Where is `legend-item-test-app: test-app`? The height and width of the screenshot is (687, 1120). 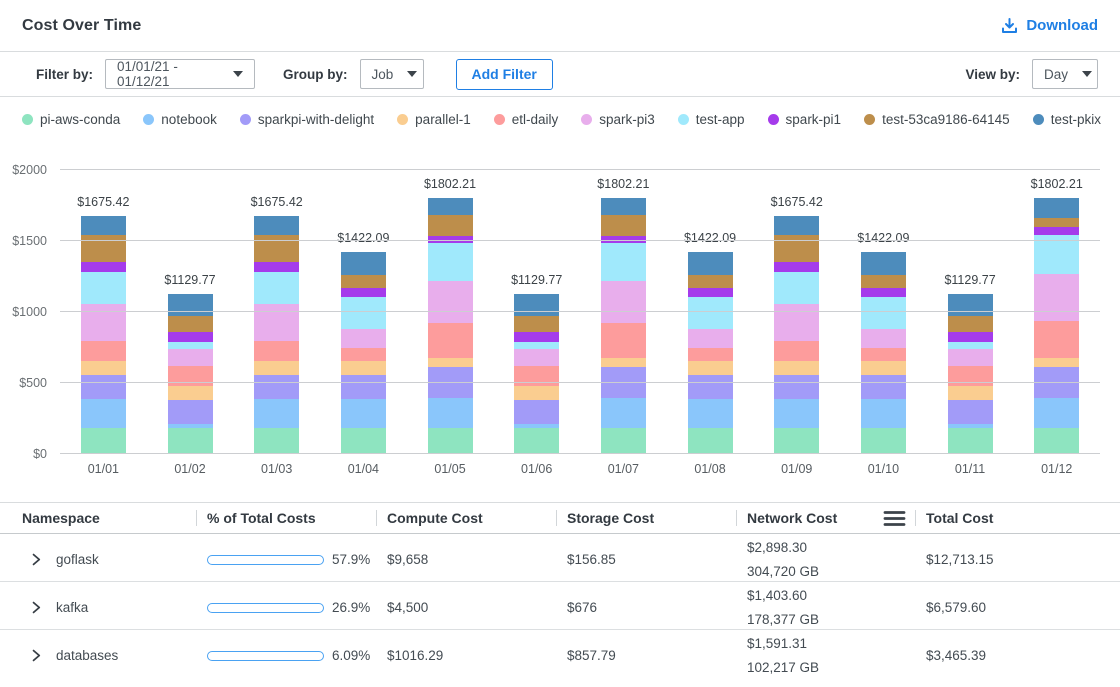 legend-item-test-app: test-app is located at coordinates (711, 119).